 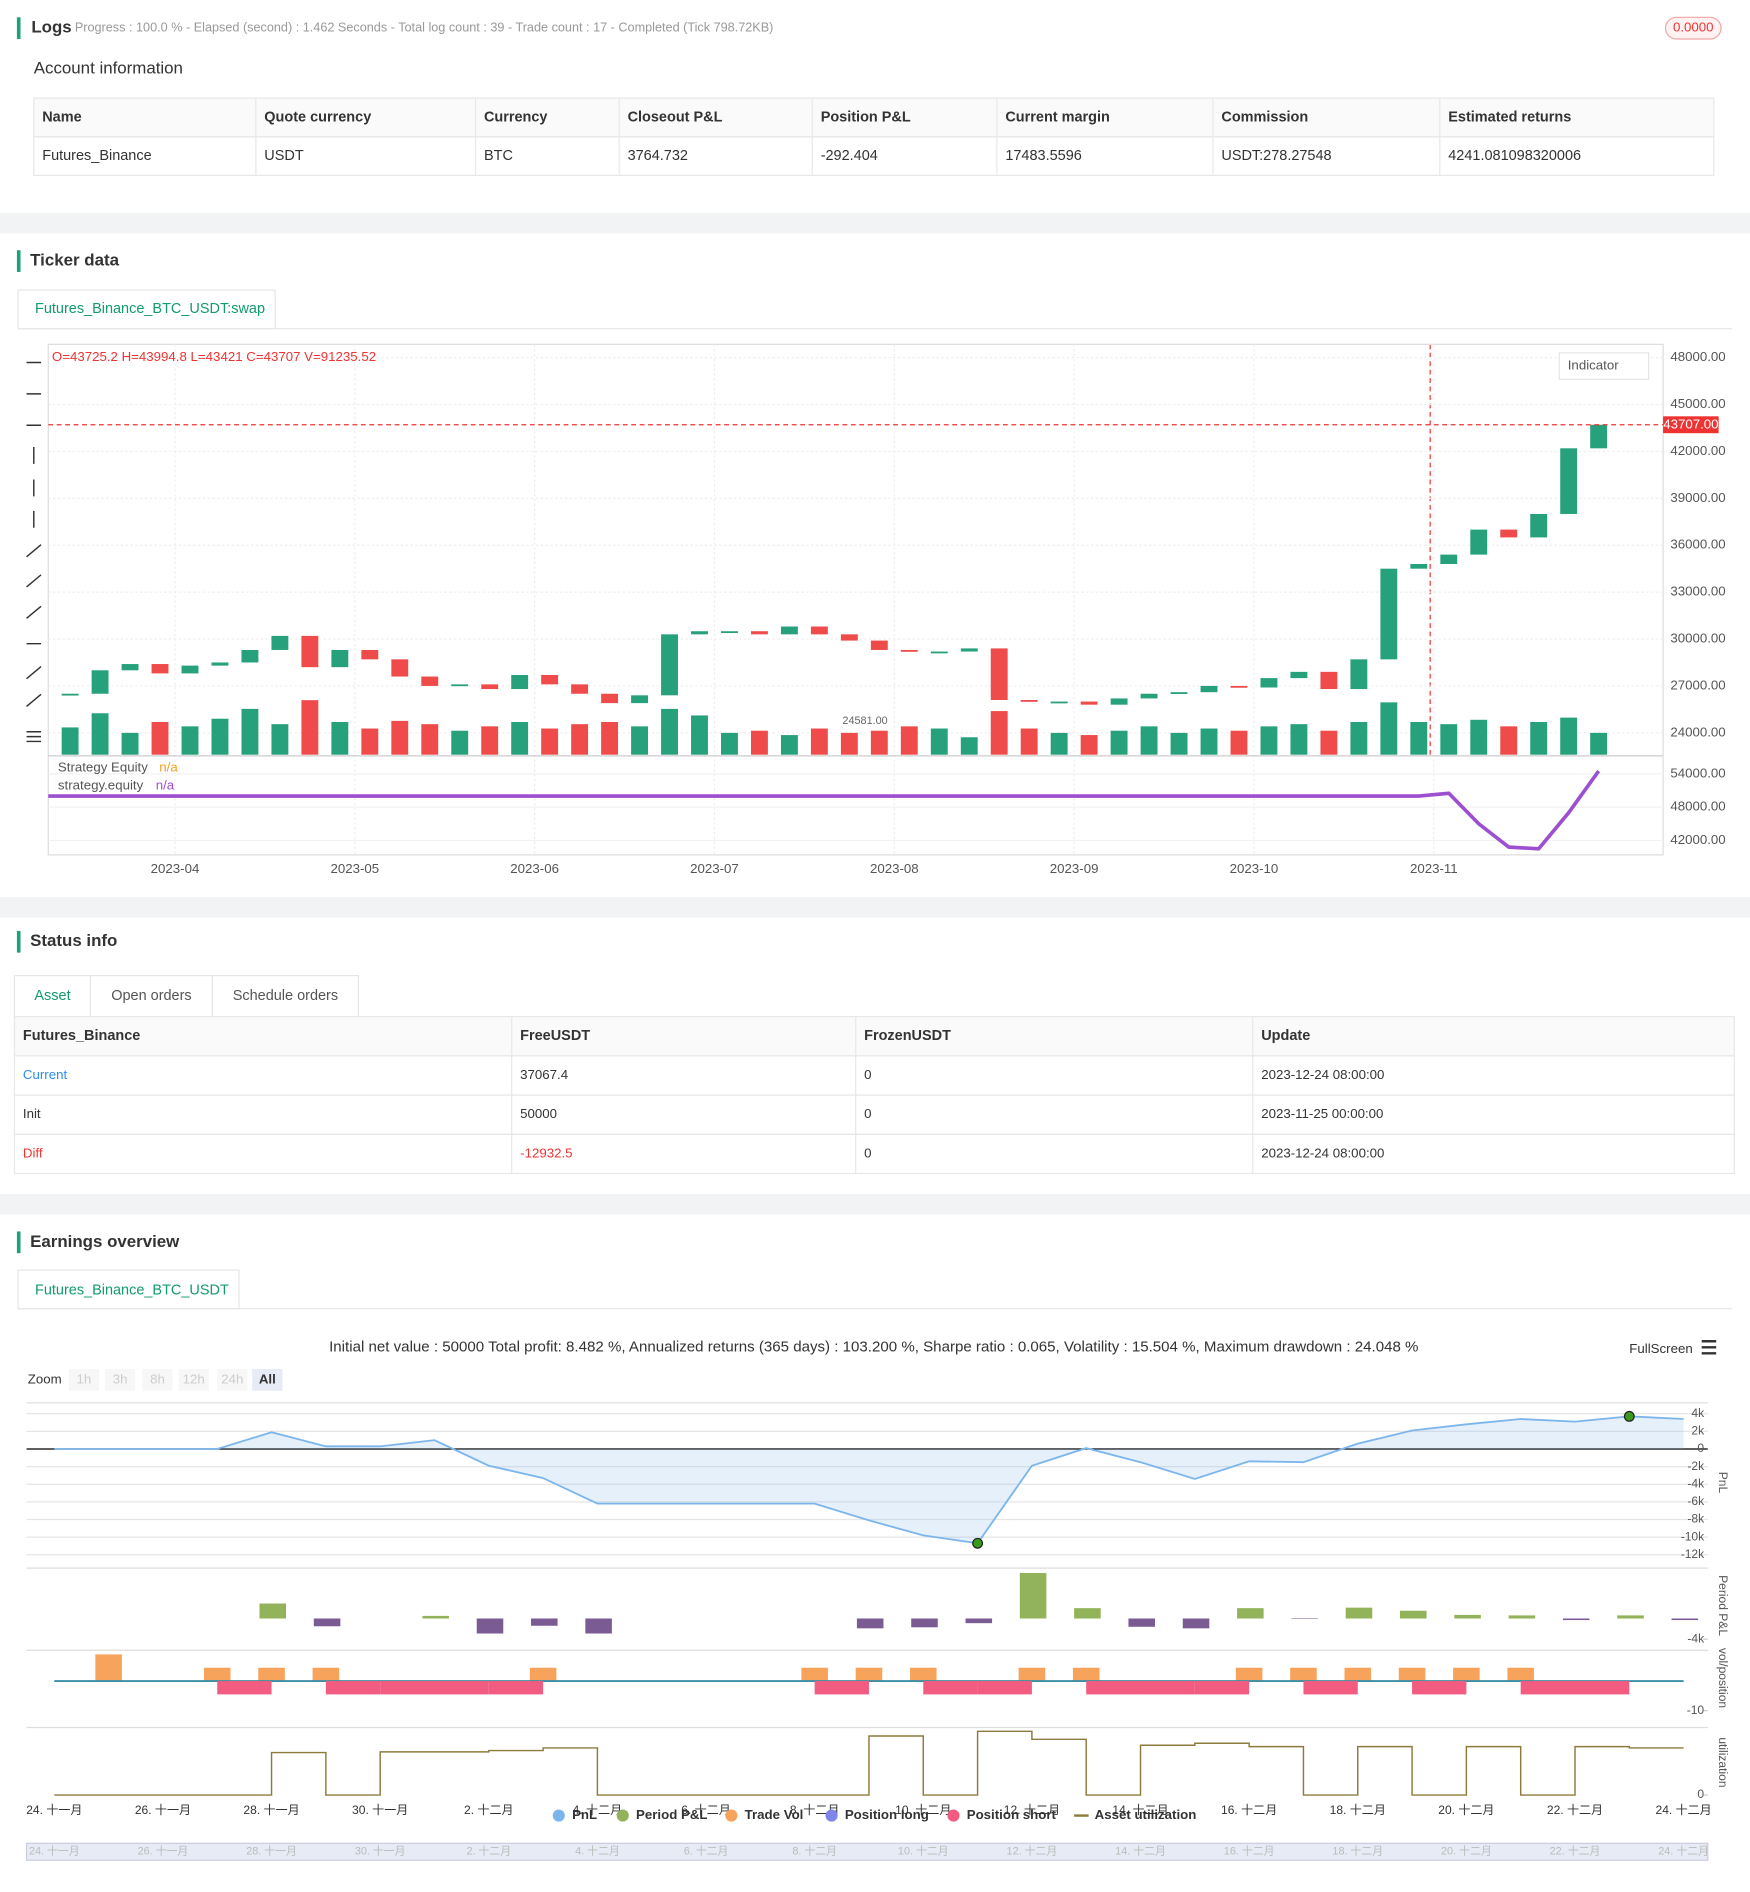 What do you see at coordinates (1146, 1814) in the screenshot?
I see `legend-label: Asset utilization` at bounding box center [1146, 1814].